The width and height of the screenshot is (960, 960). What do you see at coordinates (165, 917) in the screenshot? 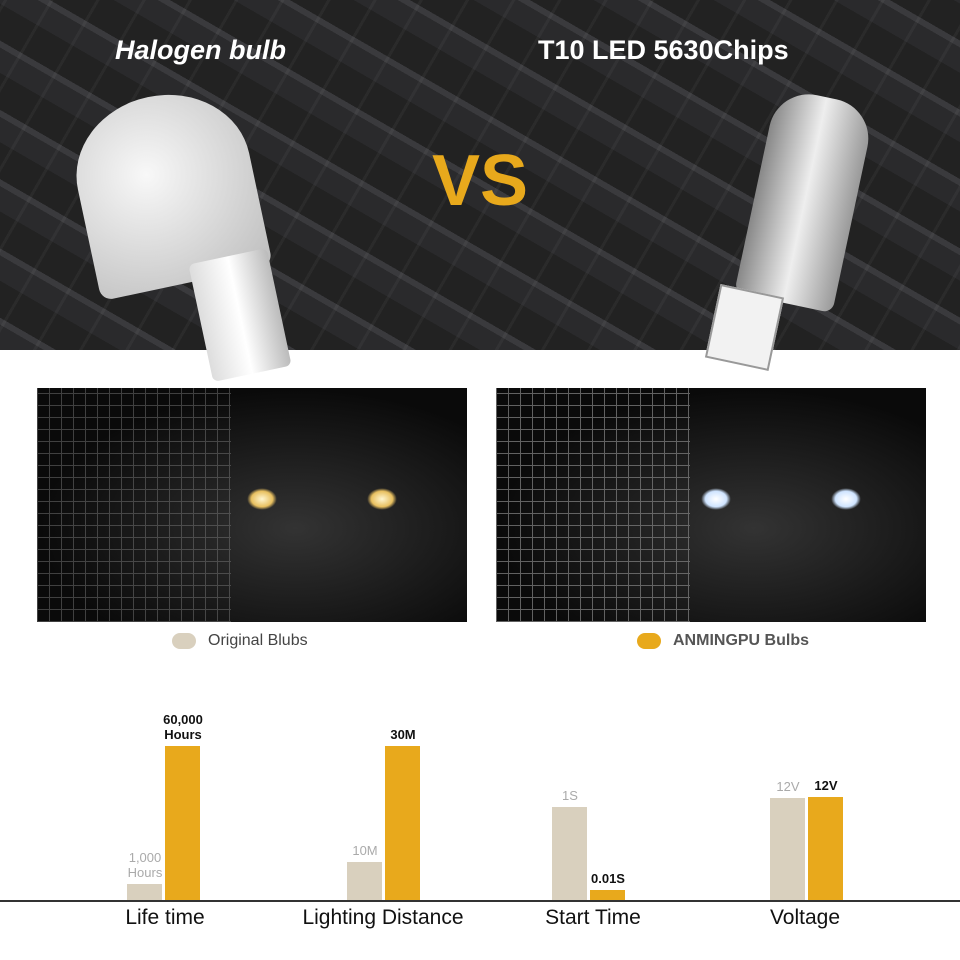
I see `category-label: Life time` at bounding box center [165, 917].